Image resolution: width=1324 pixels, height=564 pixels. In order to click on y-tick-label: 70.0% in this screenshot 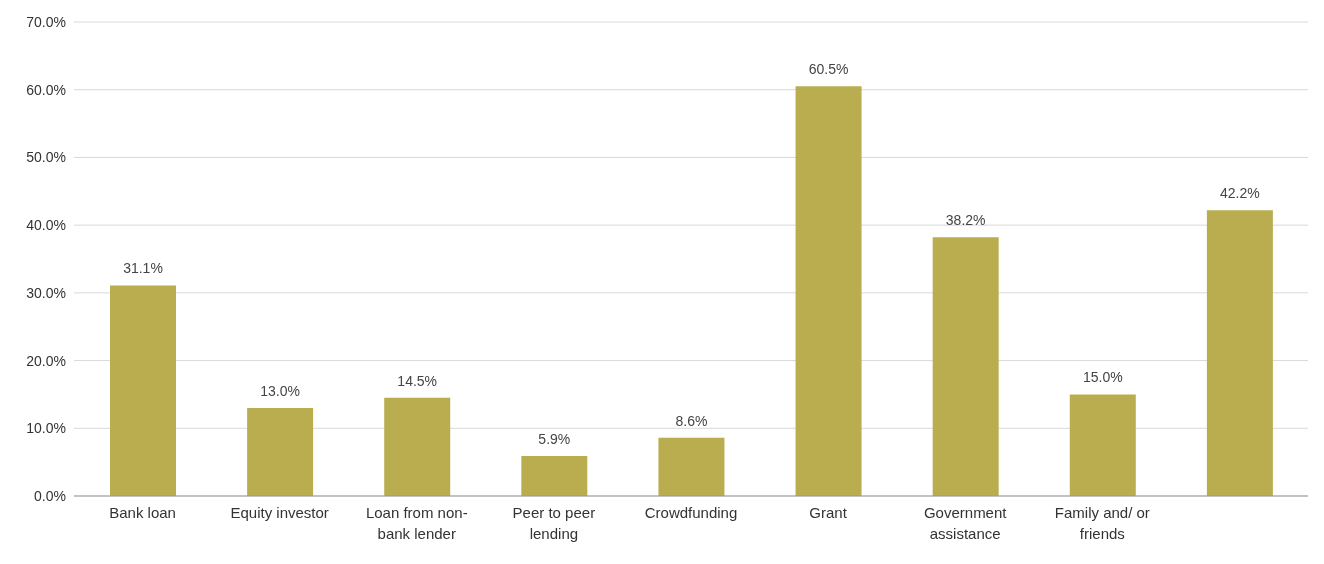, I will do `click(46, 21)`.